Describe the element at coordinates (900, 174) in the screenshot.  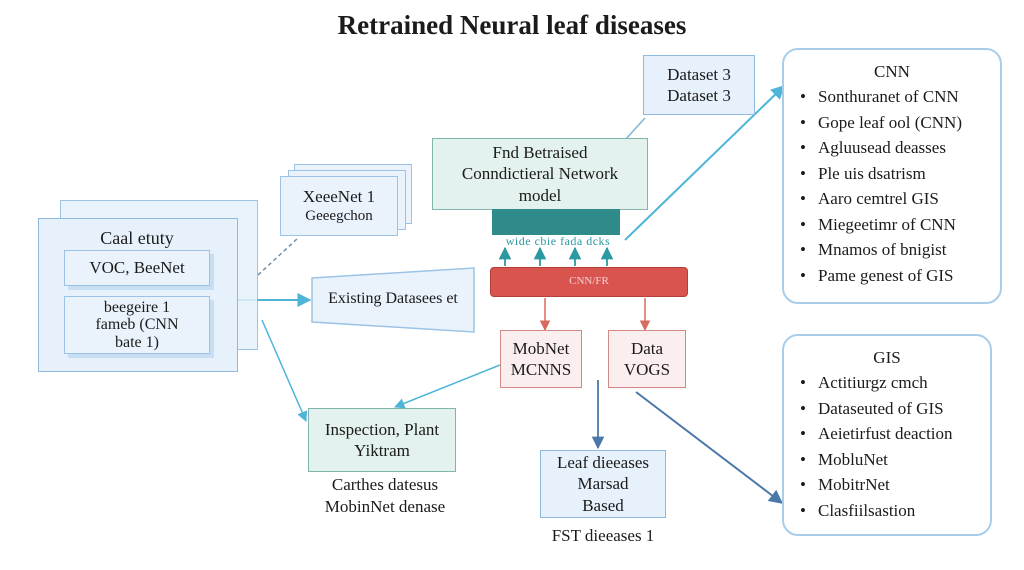
I see `cnn-item: Ple uis dsatrism` at that location.